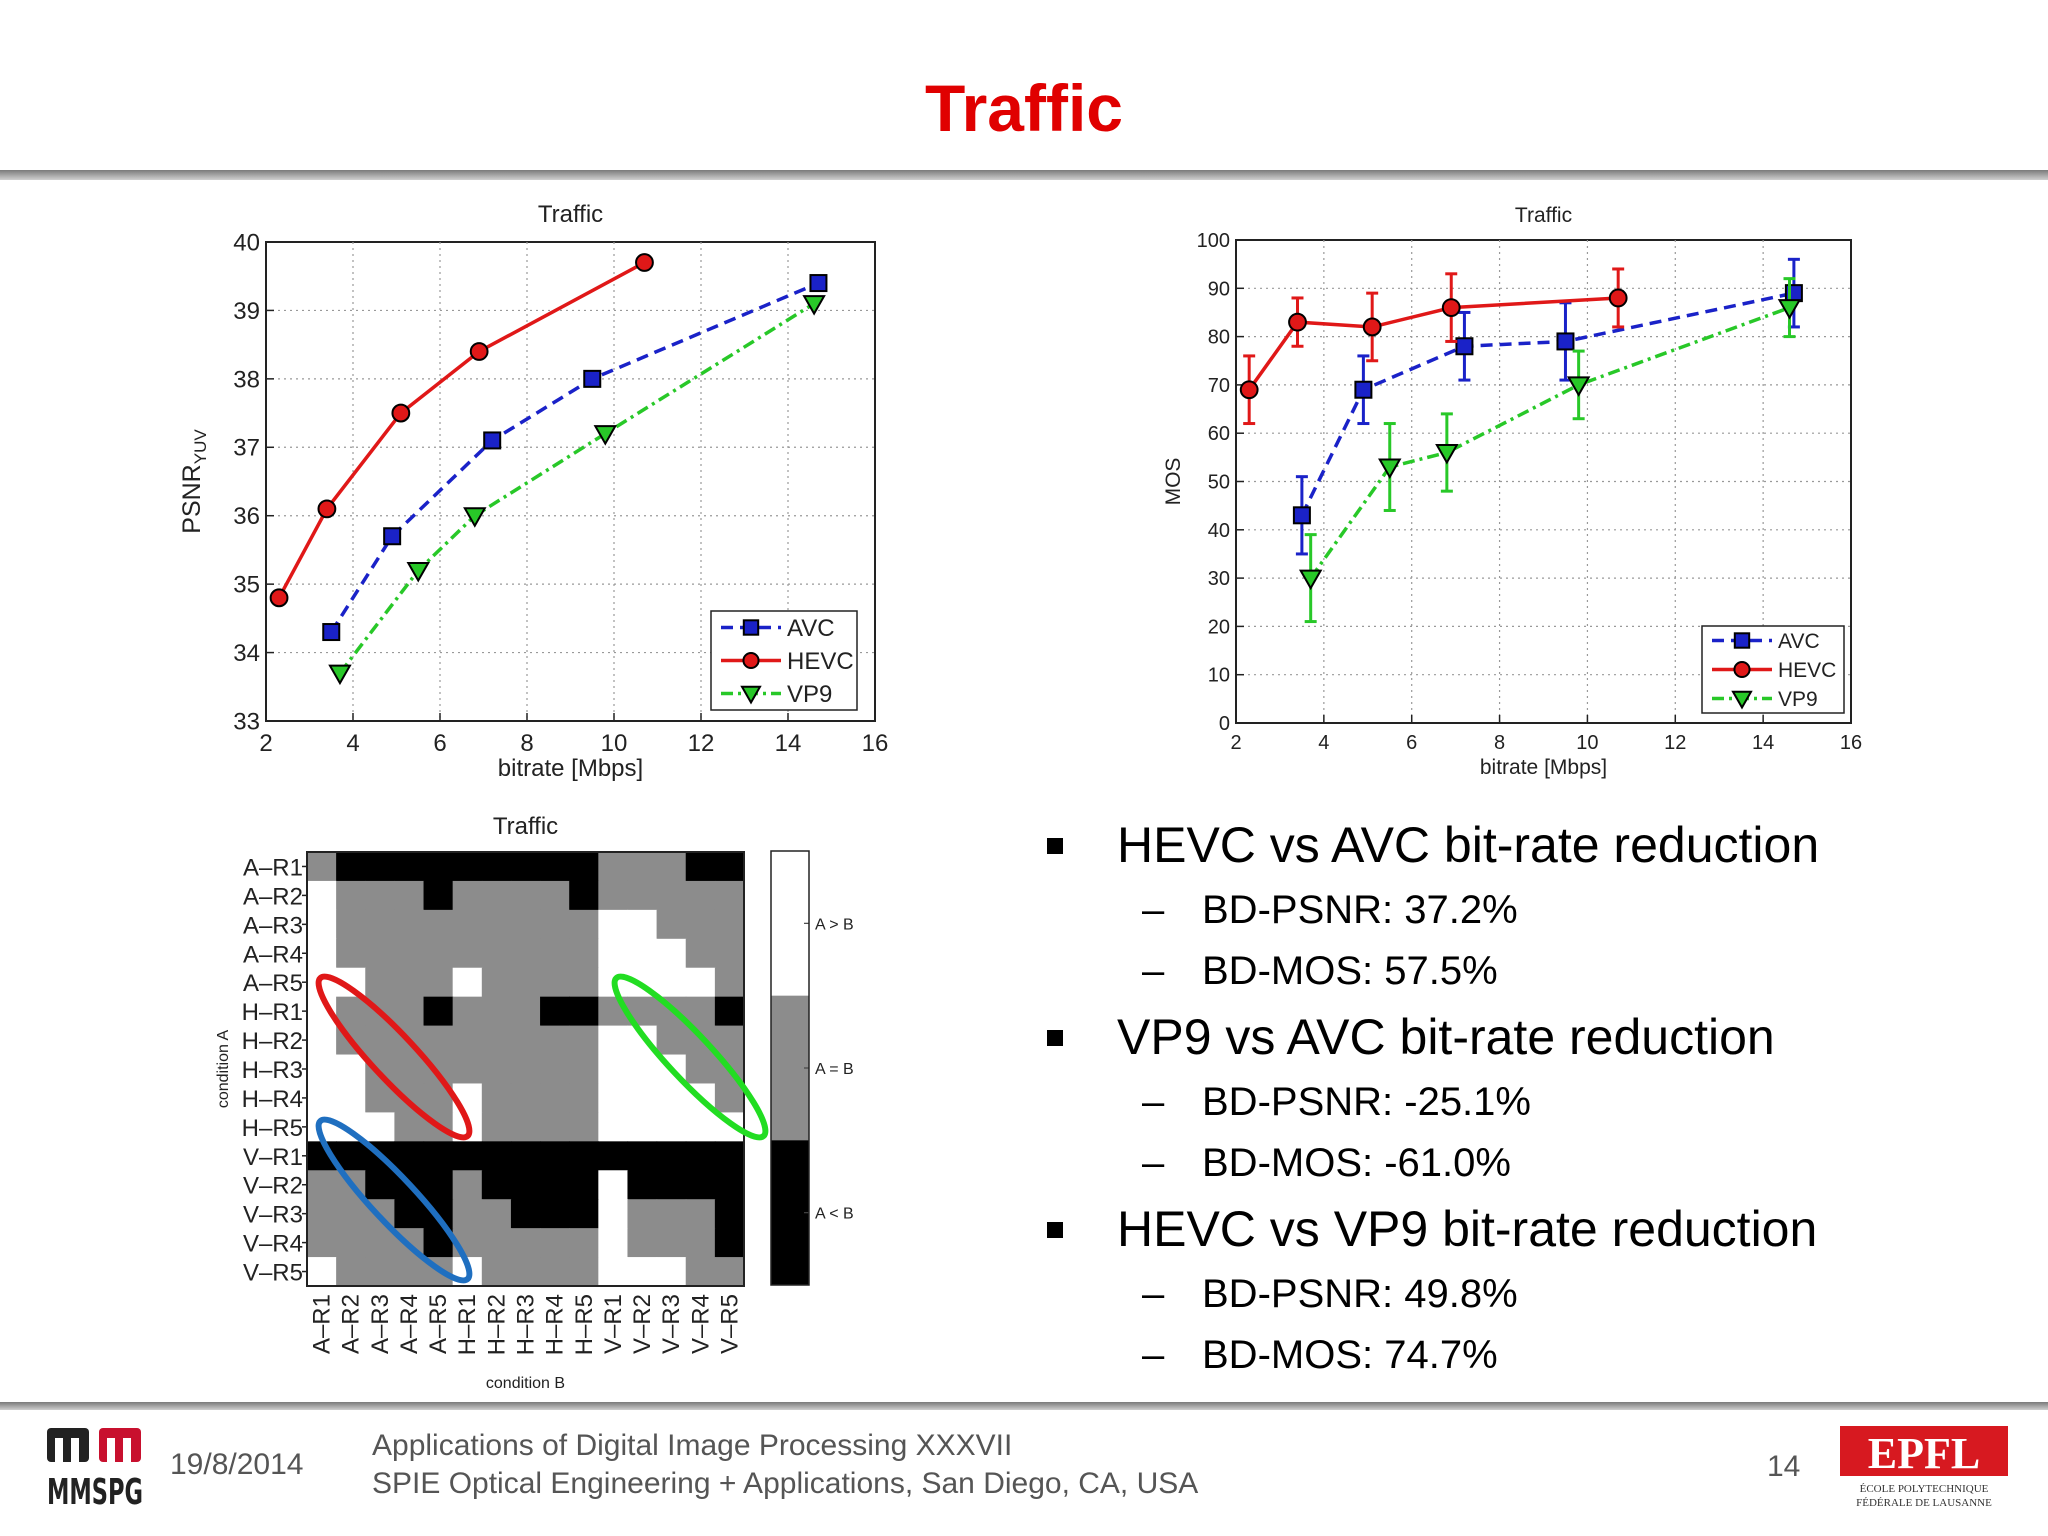  What do you see at coordinates (246, 585) in the screenshot?
I see `y-tick-label: 35` at bounding box center [246, 585].